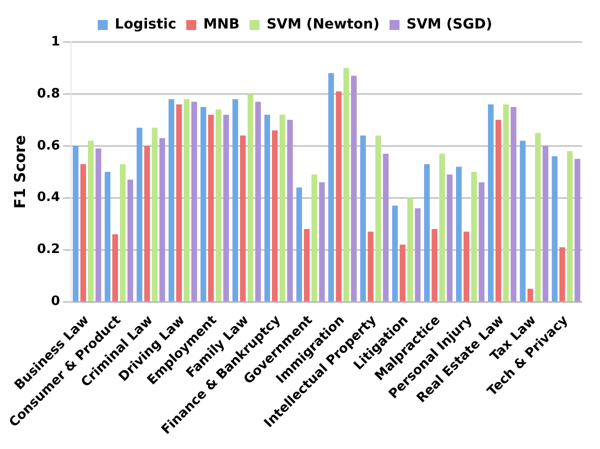  What do you see at coordinates (55, 302) in the screenshot?
I see `y-tick-label: 0` at bounding box center [55, 302].